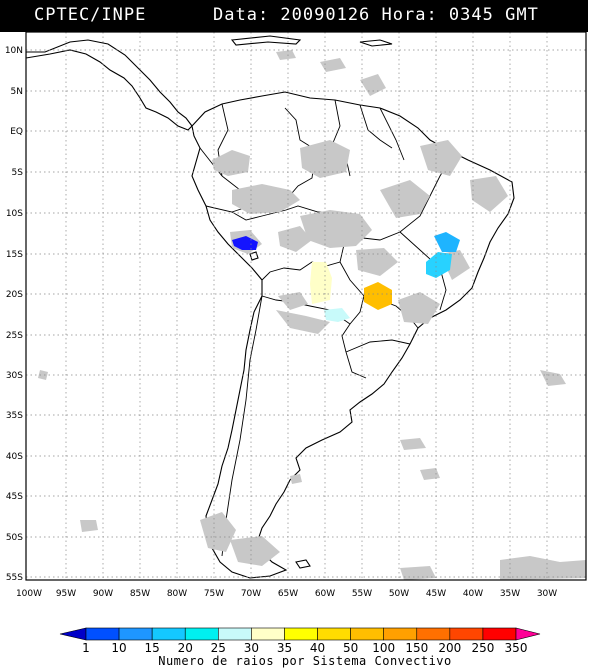 Image resolution: width=600 pixels, height=670 pixels. I want to click on lat-label: 25S, so click(14, 336).